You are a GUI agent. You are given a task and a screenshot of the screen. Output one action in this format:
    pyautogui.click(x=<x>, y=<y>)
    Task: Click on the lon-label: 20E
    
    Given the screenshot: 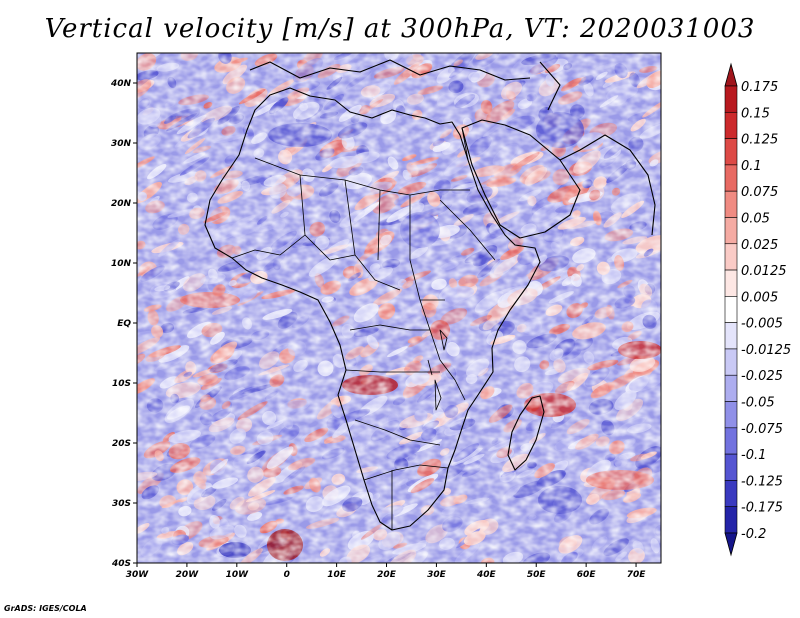 What is the action you would take?
    pyautogui.click(x=387, y=575)
    